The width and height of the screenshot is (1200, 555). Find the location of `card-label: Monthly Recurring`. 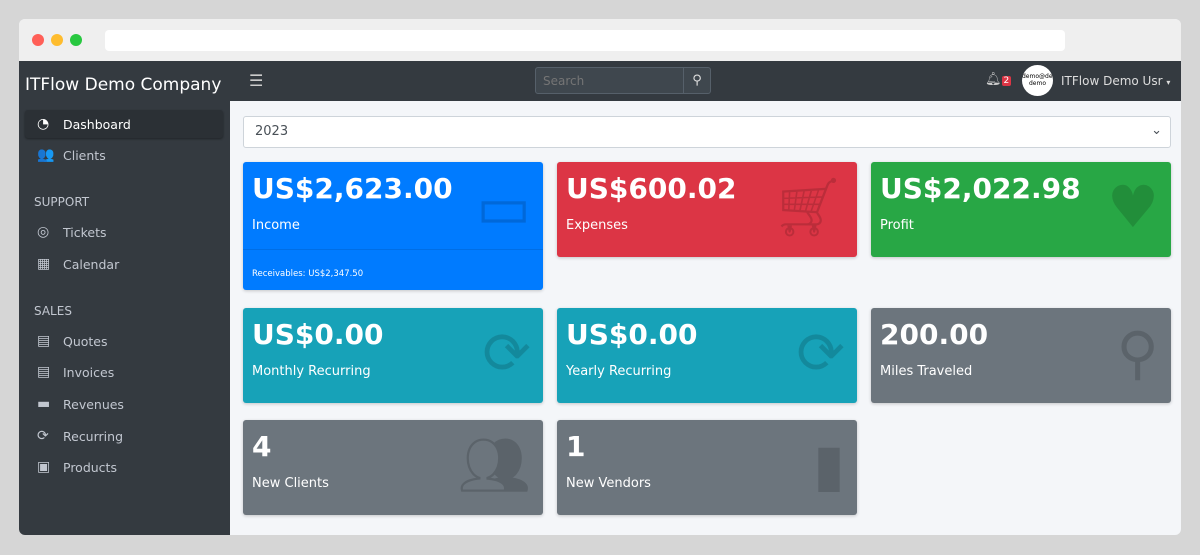

card-label: Monthly Recurring is located at coordinates (311, 371).